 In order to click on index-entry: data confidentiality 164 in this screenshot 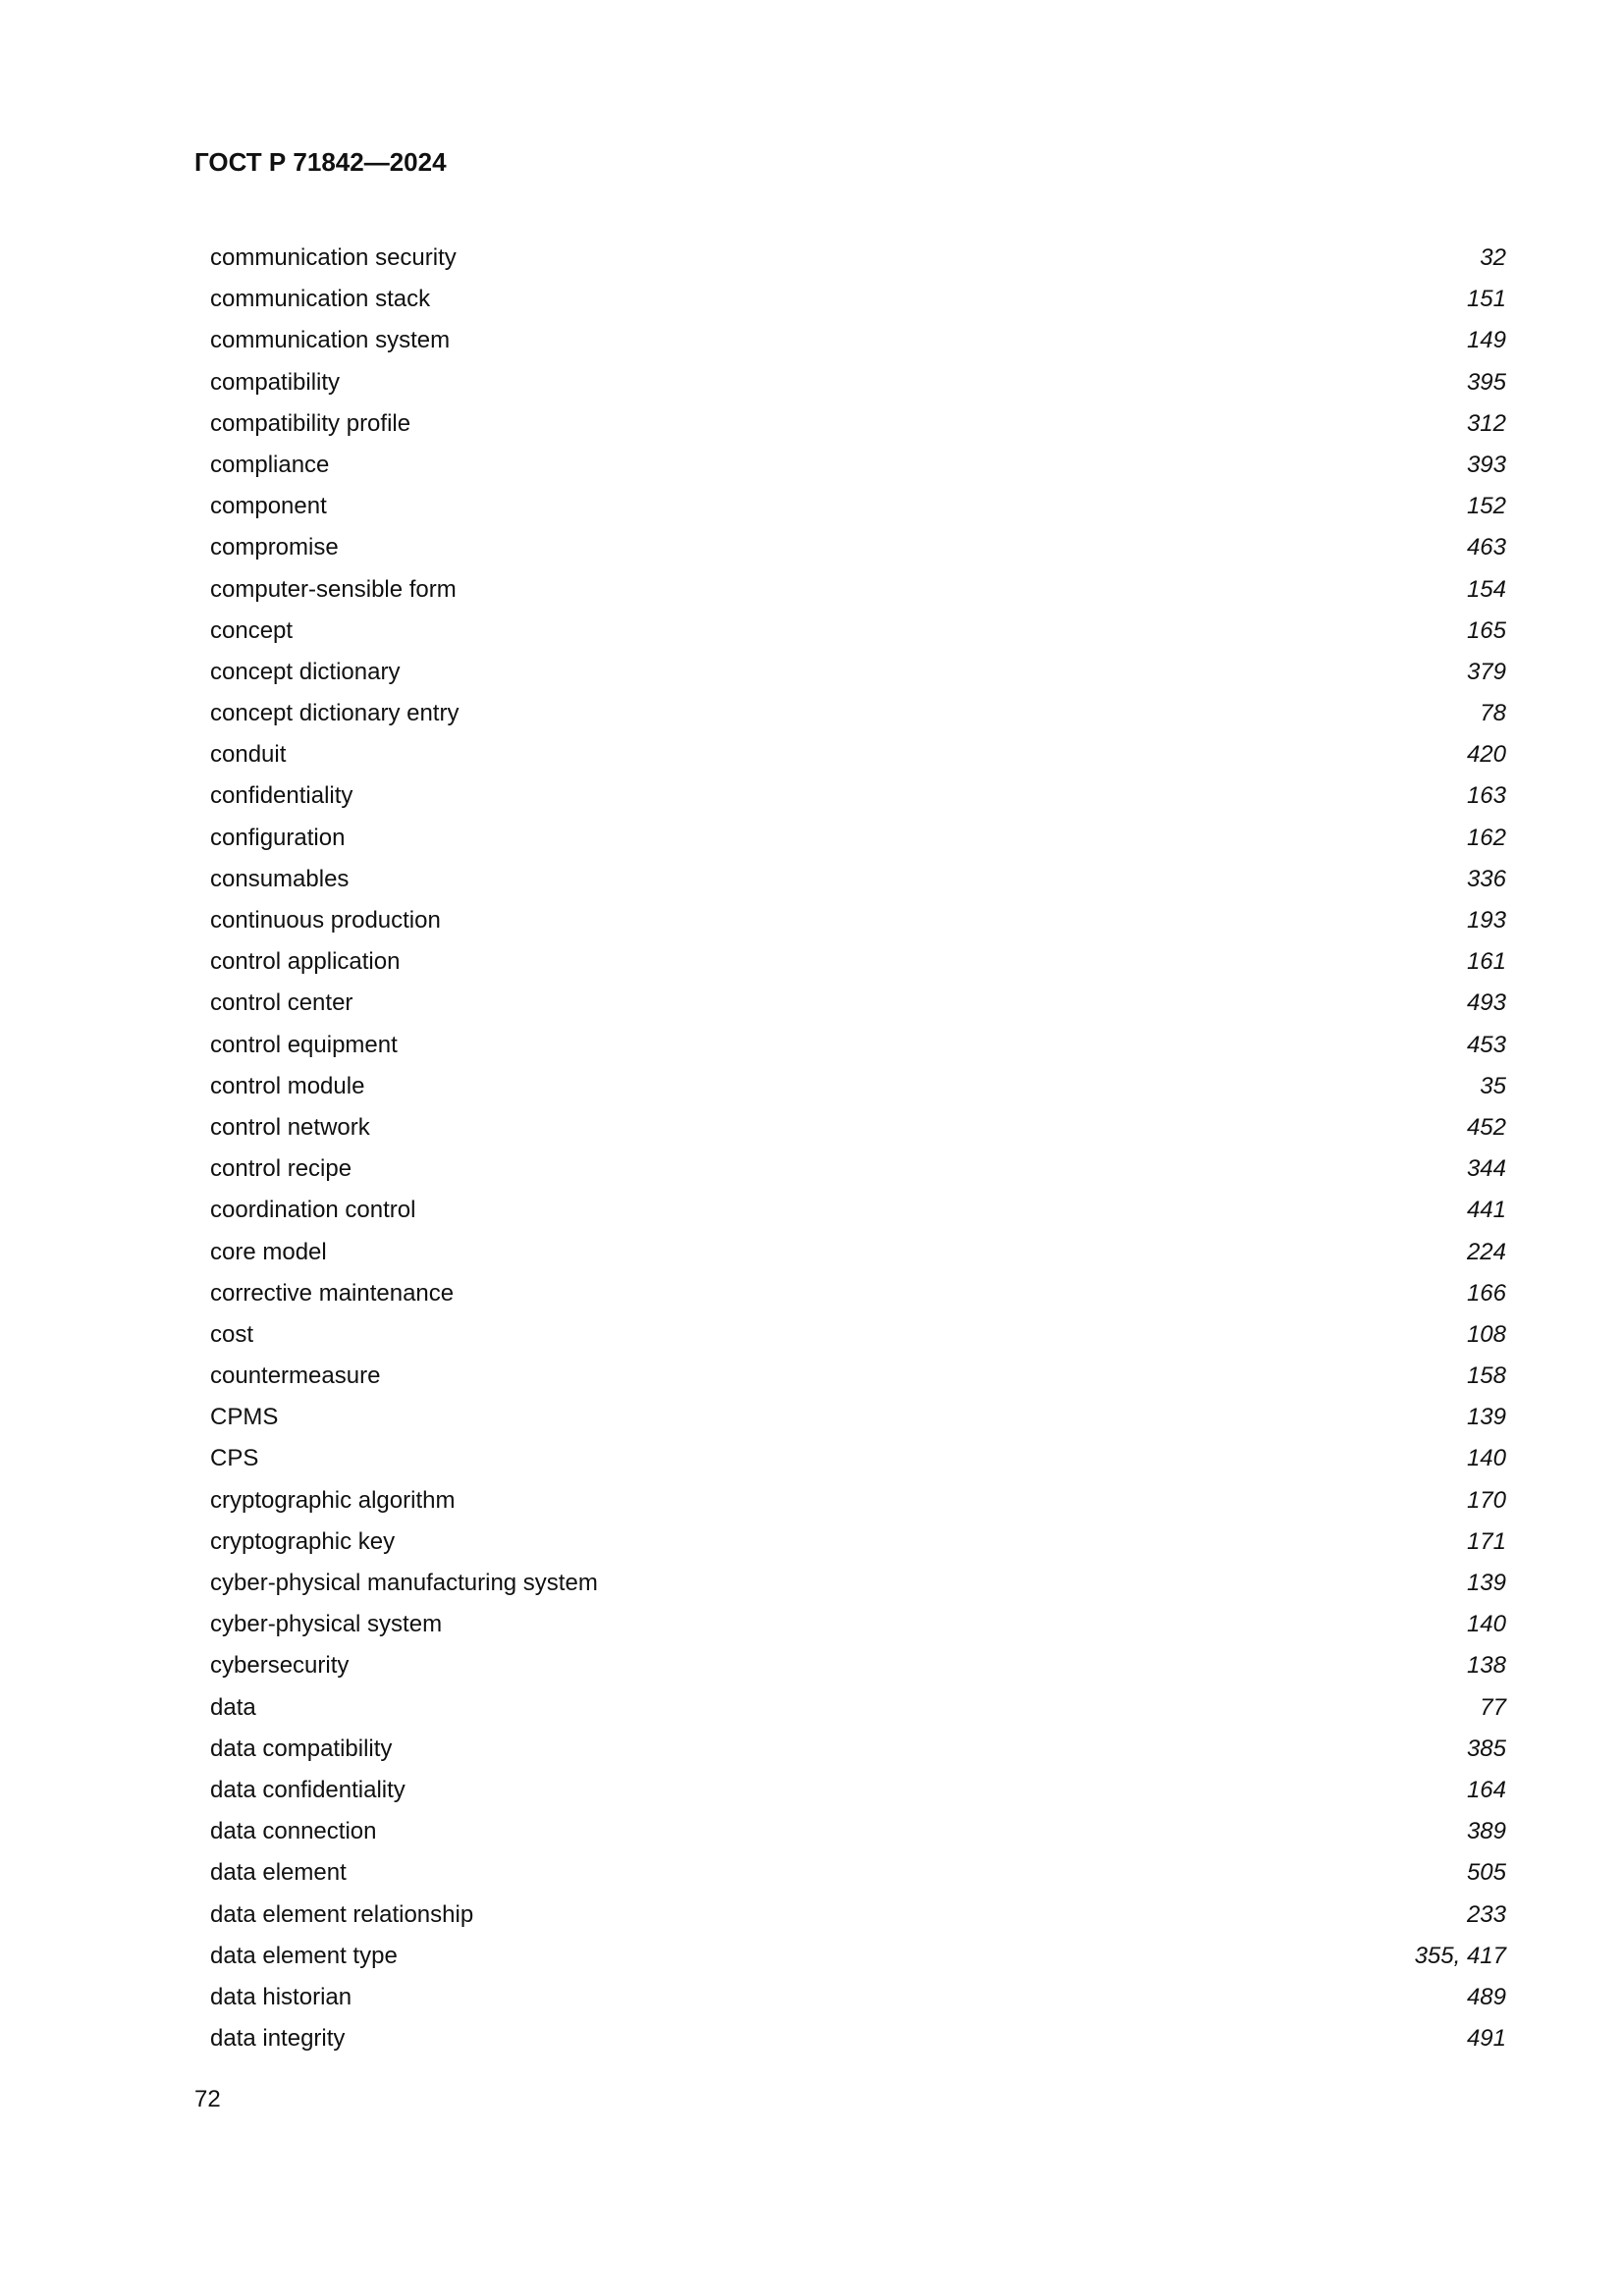, I will do `click(858, 1794)`.